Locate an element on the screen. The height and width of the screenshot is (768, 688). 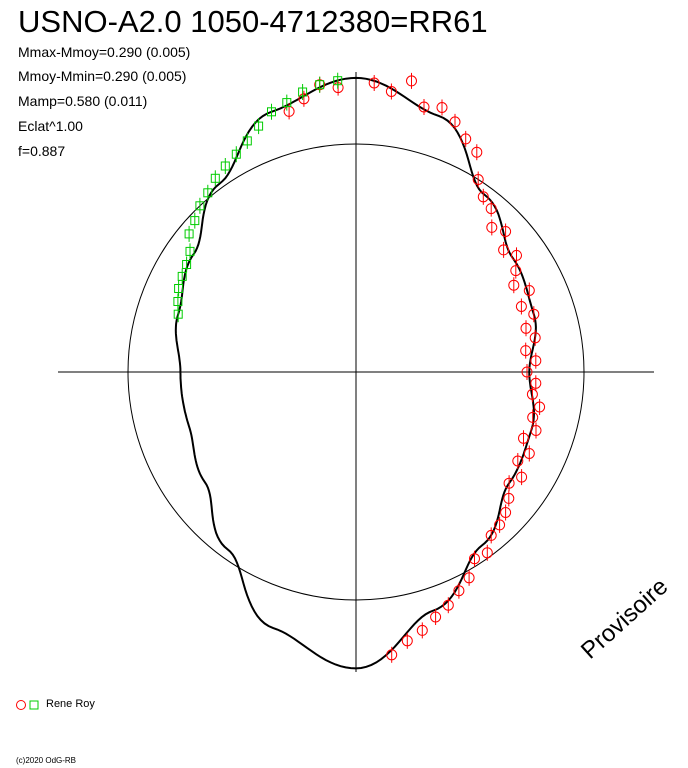
legend-markers is located at coordinates (27, 705).